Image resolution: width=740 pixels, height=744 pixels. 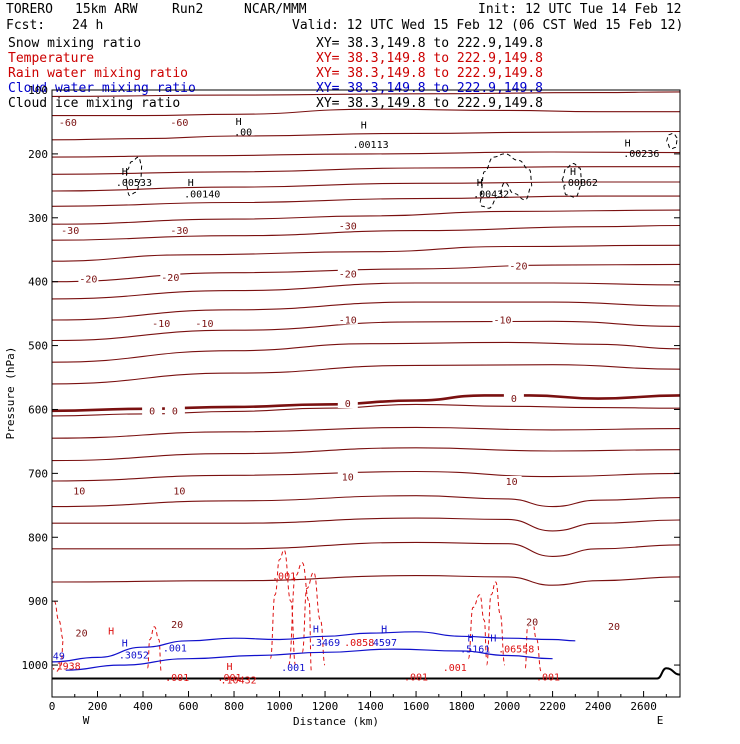 I want to click on rain-contours, so click(x=297, y=610).